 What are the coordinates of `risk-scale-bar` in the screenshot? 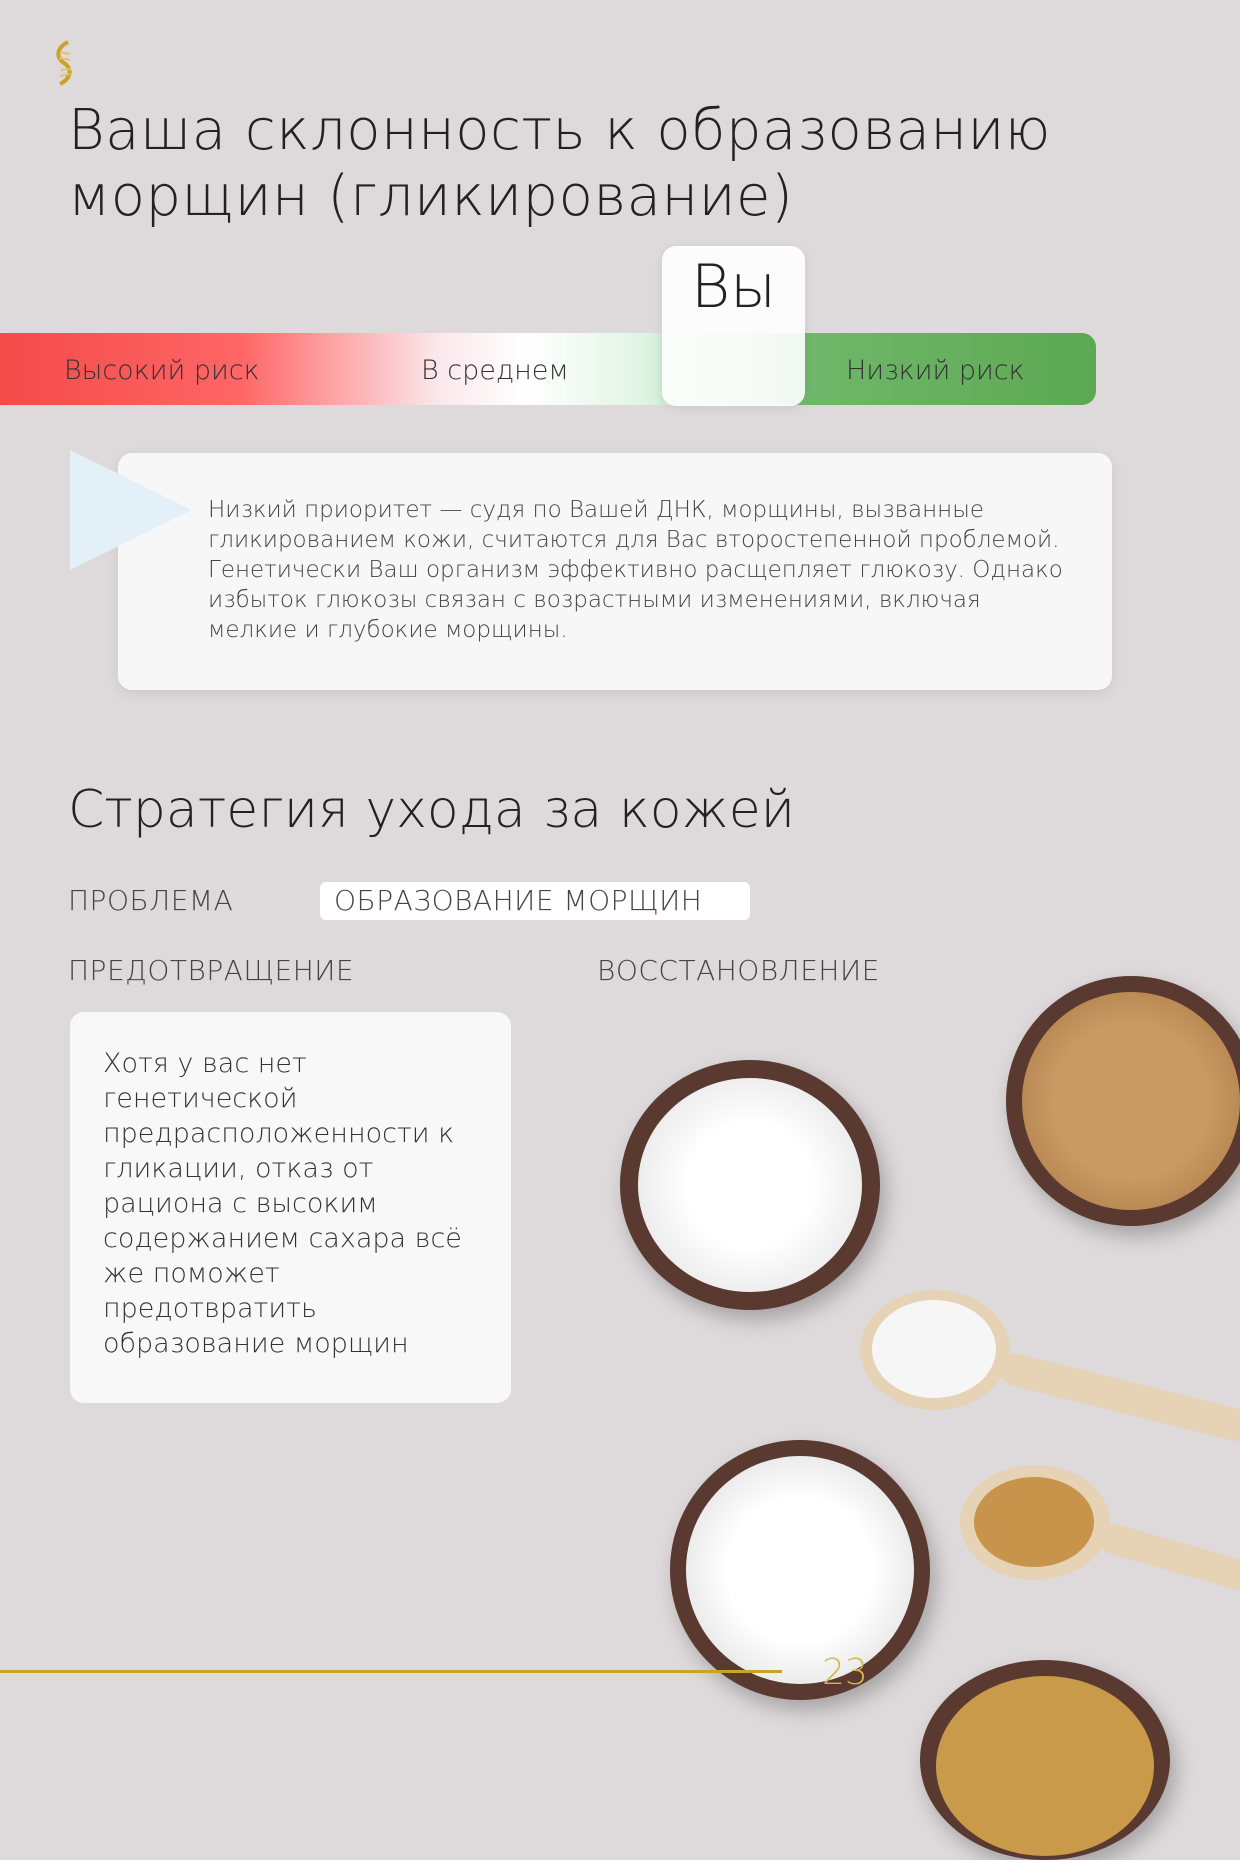 It's located at (548, 369).